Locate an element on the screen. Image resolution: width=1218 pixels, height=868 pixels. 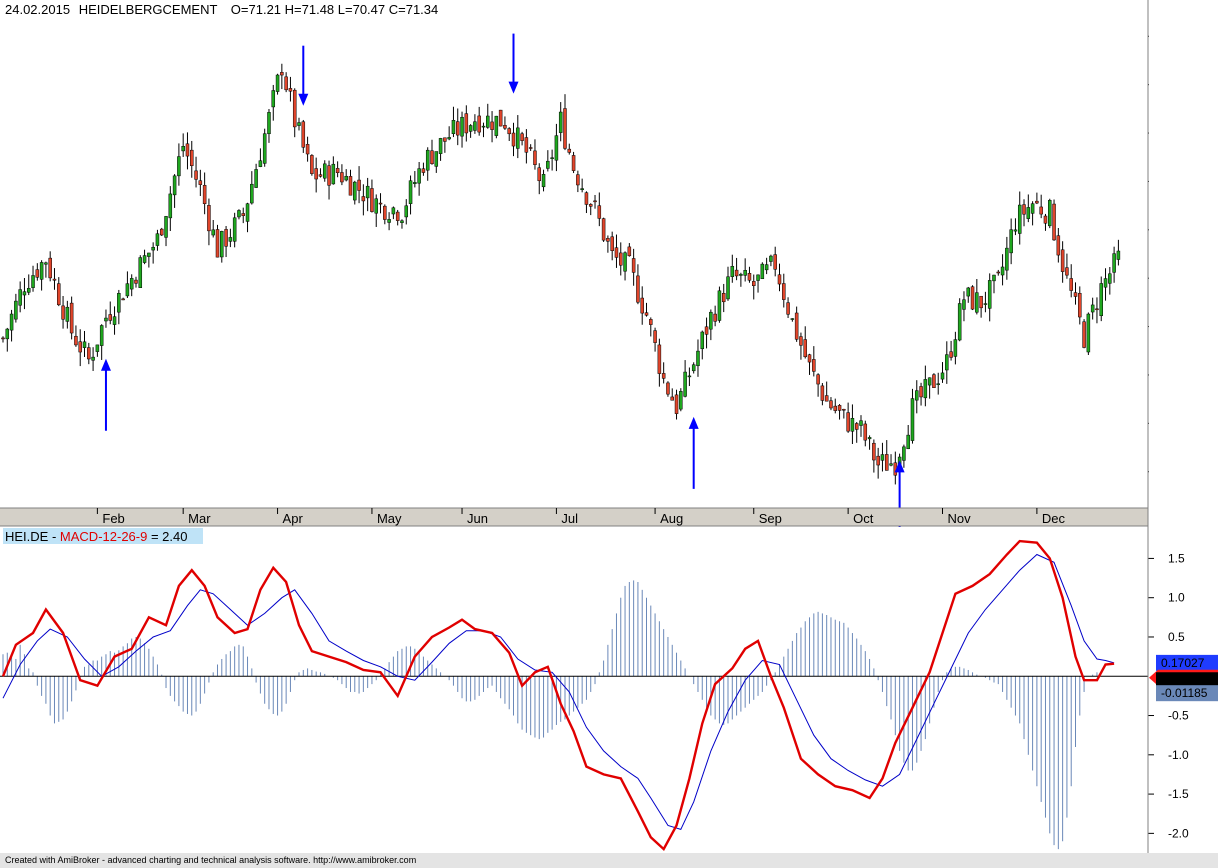
macd-tick-label: -1.0 is located at coordinates (1178, 755).